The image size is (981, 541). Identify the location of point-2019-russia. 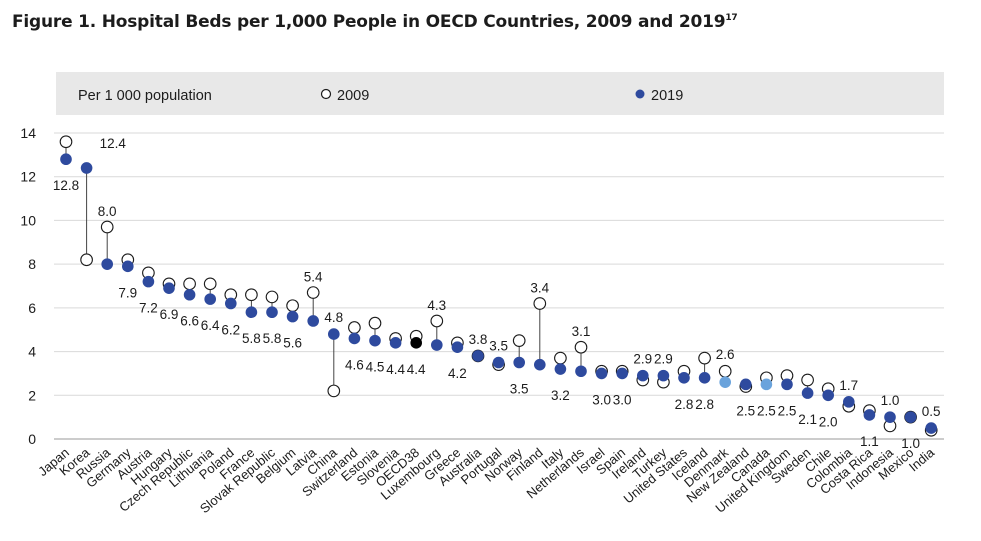
(107, 264).